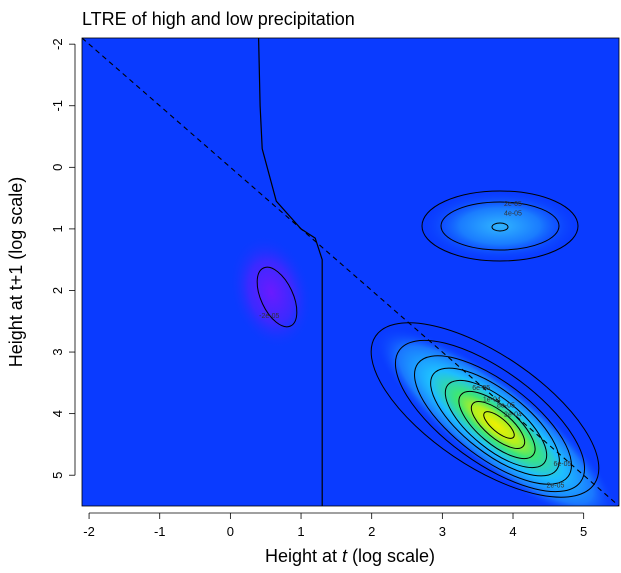 The image size is (621, 573). What do you see at coordinates (442, 531) in the screenshot?
I see `x-tick-label: 3` at bounding box center [442, 531].